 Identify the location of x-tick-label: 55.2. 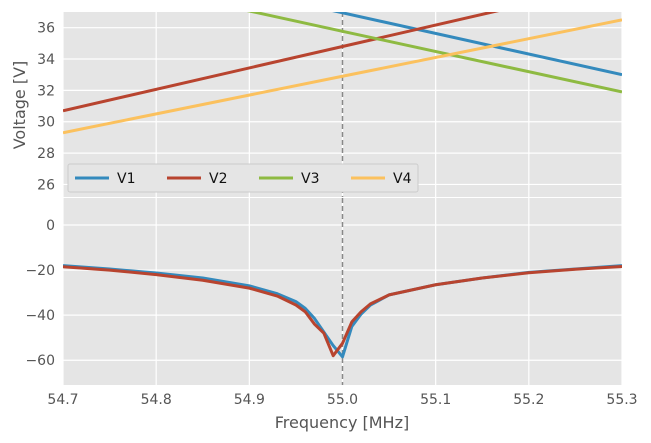
(528, 400).